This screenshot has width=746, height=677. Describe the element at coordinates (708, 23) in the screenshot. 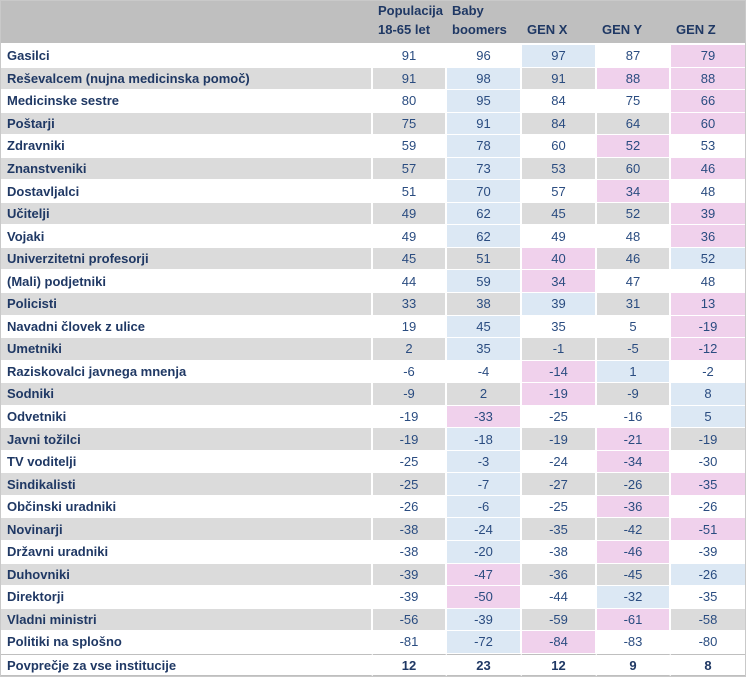

I see `header-gen-z: GEN Z` at that location.